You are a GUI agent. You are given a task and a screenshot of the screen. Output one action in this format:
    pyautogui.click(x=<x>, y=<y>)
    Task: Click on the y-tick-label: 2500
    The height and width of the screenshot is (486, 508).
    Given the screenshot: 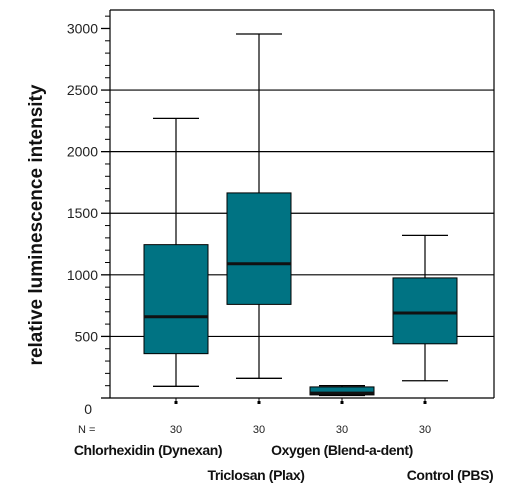 What is the action you would take?
    pyautogui.click(x=82, y=90)
    